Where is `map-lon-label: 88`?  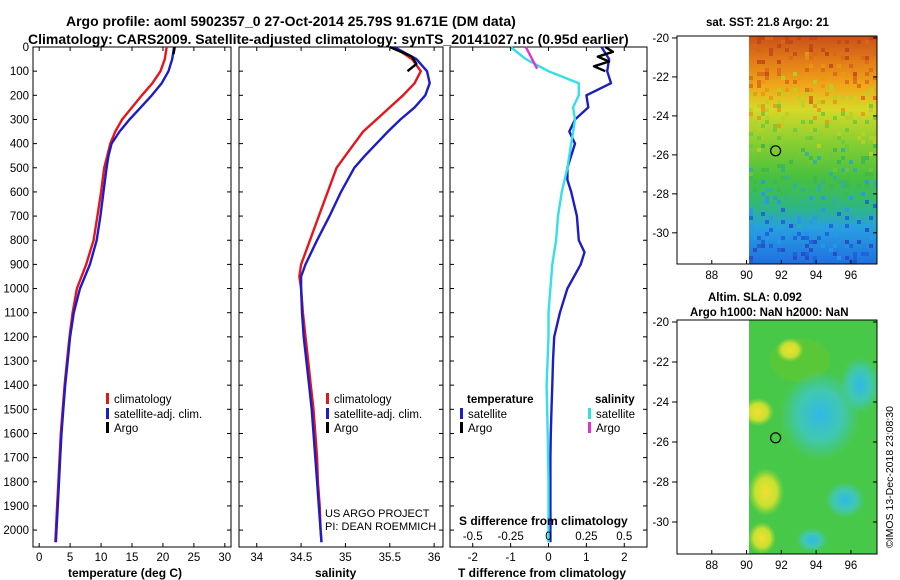
map-lon-label: 88 is located at coordinates (711, 566).